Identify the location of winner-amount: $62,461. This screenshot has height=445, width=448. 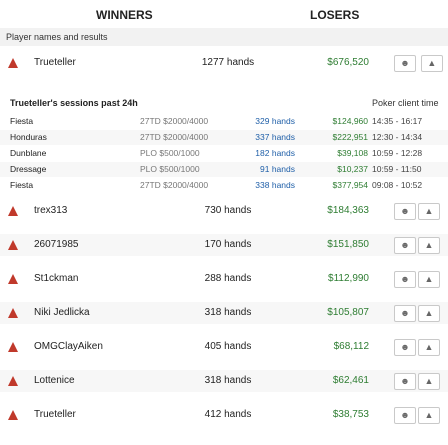
(350, 380).